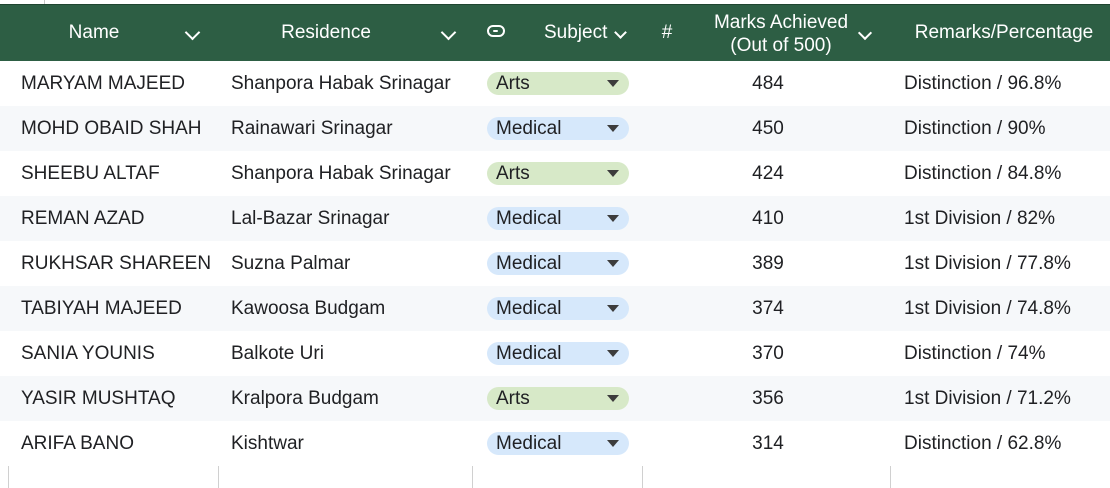  I want to click on marks-cell: 370, so click(768, 353).